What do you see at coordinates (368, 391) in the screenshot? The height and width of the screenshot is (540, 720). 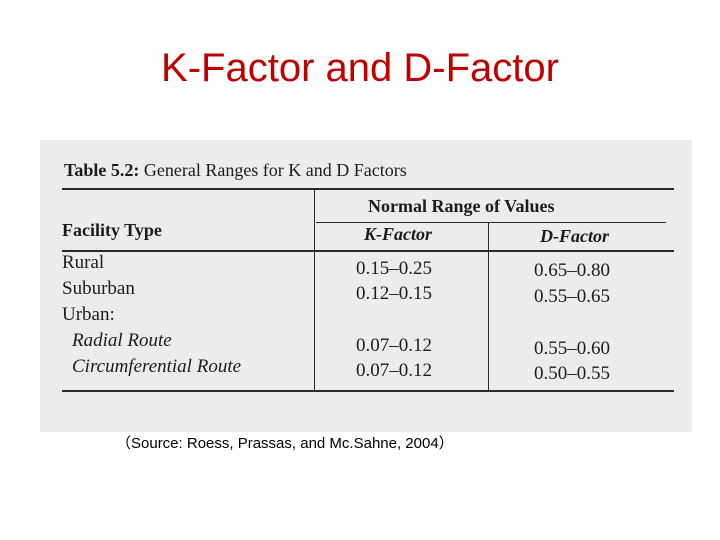 I see `bottom-rule` at bounding box center [368, 391].